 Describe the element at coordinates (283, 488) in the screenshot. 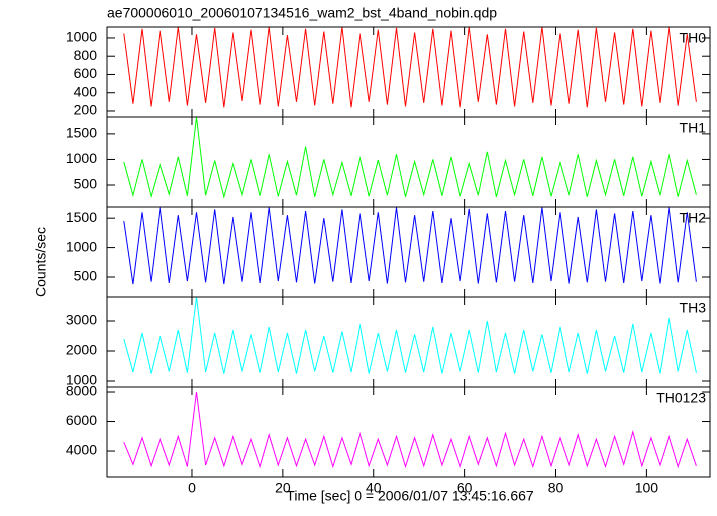

I see `x-tick-label: 20` at that location.